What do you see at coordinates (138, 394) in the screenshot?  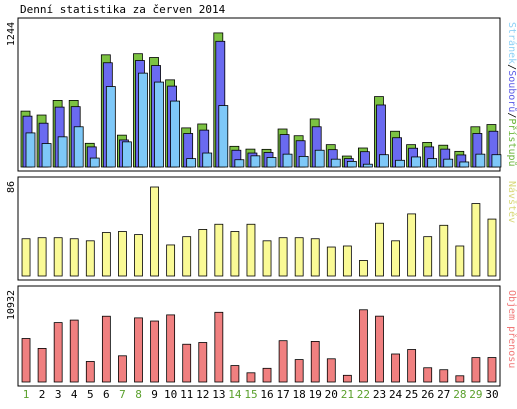 I see `x-tick-label: 8` at bounding box center [138, 394].